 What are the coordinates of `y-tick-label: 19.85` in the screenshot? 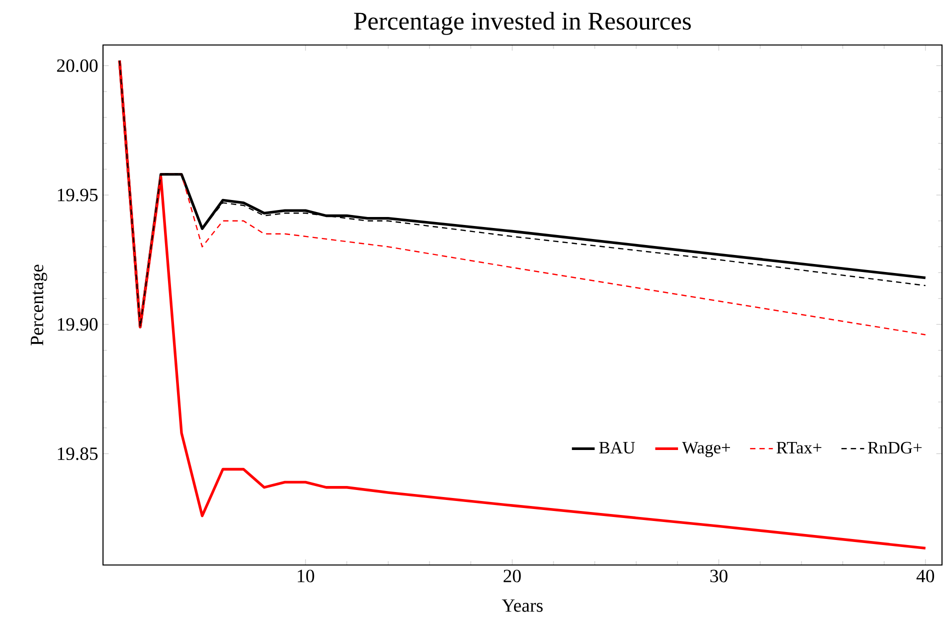 It's located at (78, 453).